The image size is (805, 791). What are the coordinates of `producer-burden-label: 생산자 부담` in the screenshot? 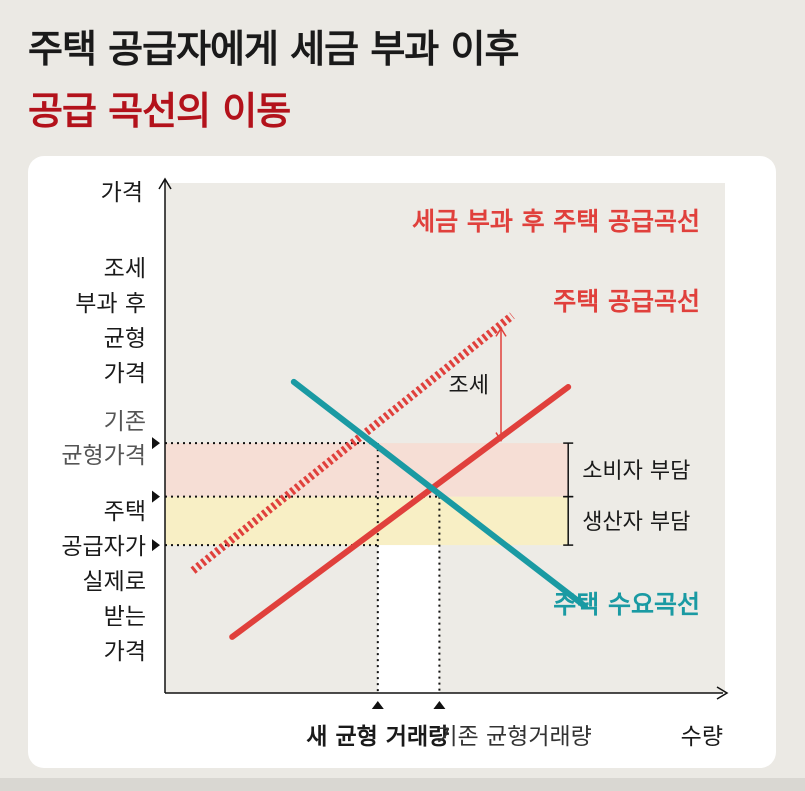 It's located at (636, 522).